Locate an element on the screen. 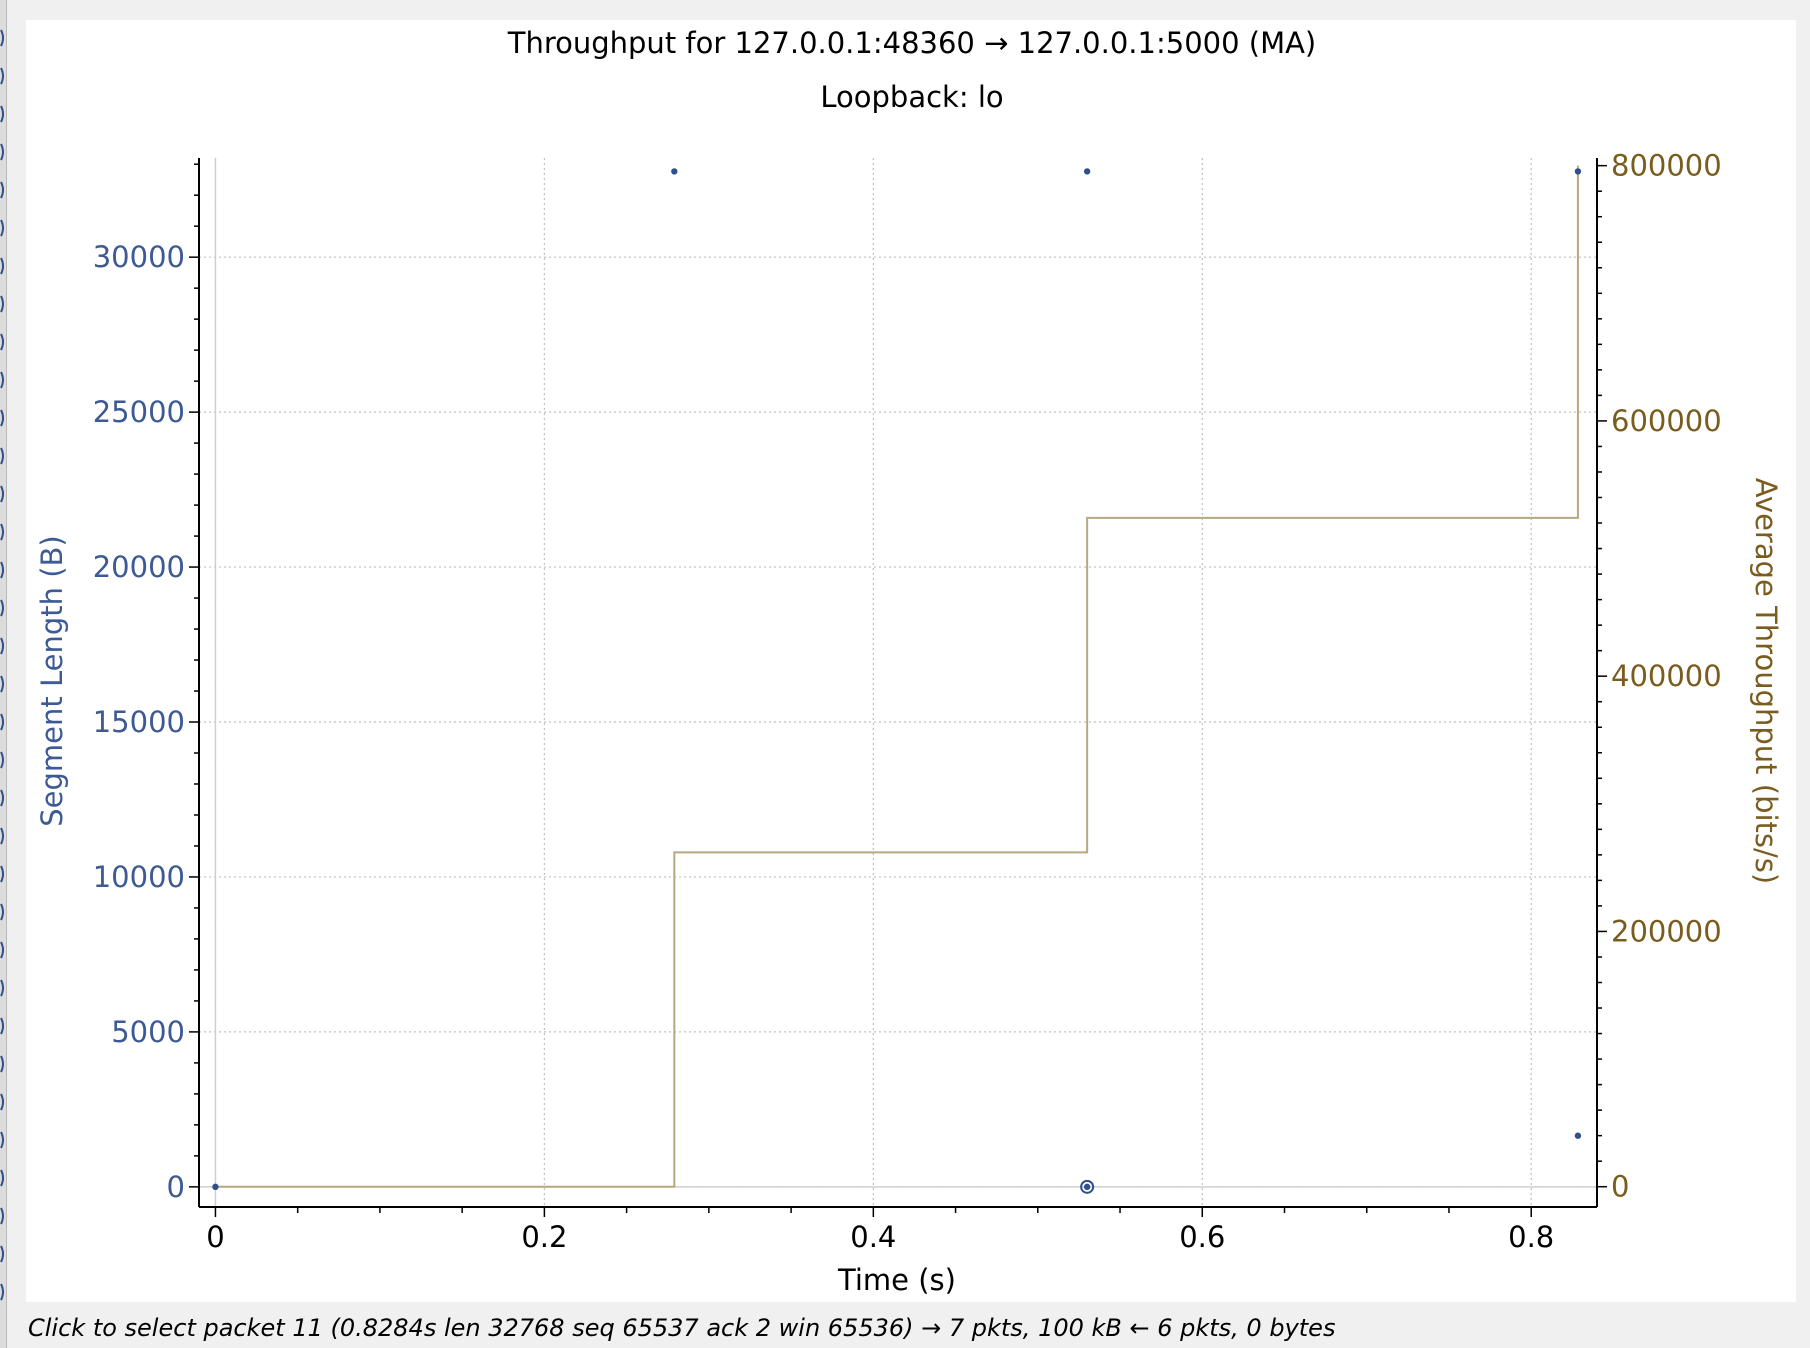 Image resolution: width=1810 pixels, height=1348 pixels. y-tick-label: 15000 is located at coordinates (139, 722).